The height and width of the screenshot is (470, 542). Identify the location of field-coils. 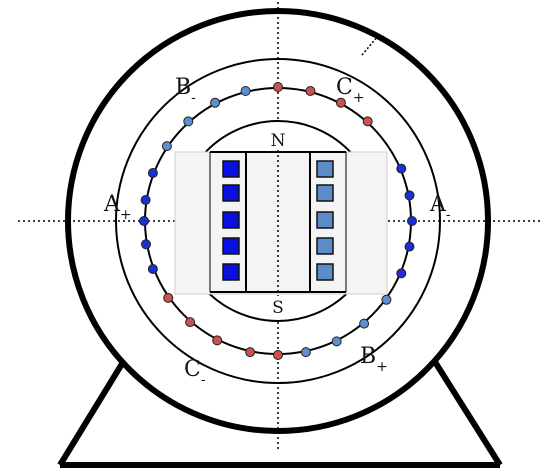
(278, 220).